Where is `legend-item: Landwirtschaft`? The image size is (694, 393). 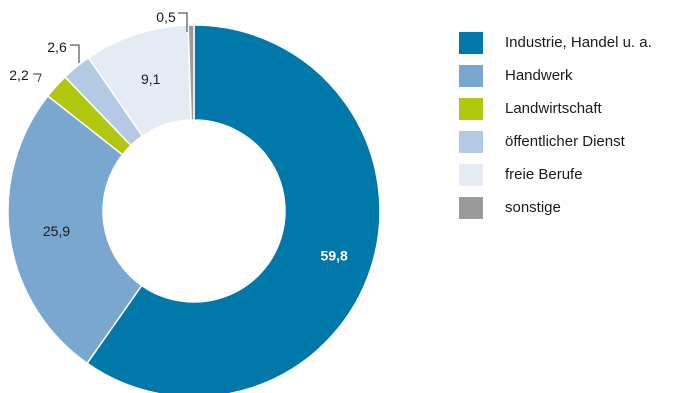
legend-item: Landwirtschaft is located at coordinates (555, 108).